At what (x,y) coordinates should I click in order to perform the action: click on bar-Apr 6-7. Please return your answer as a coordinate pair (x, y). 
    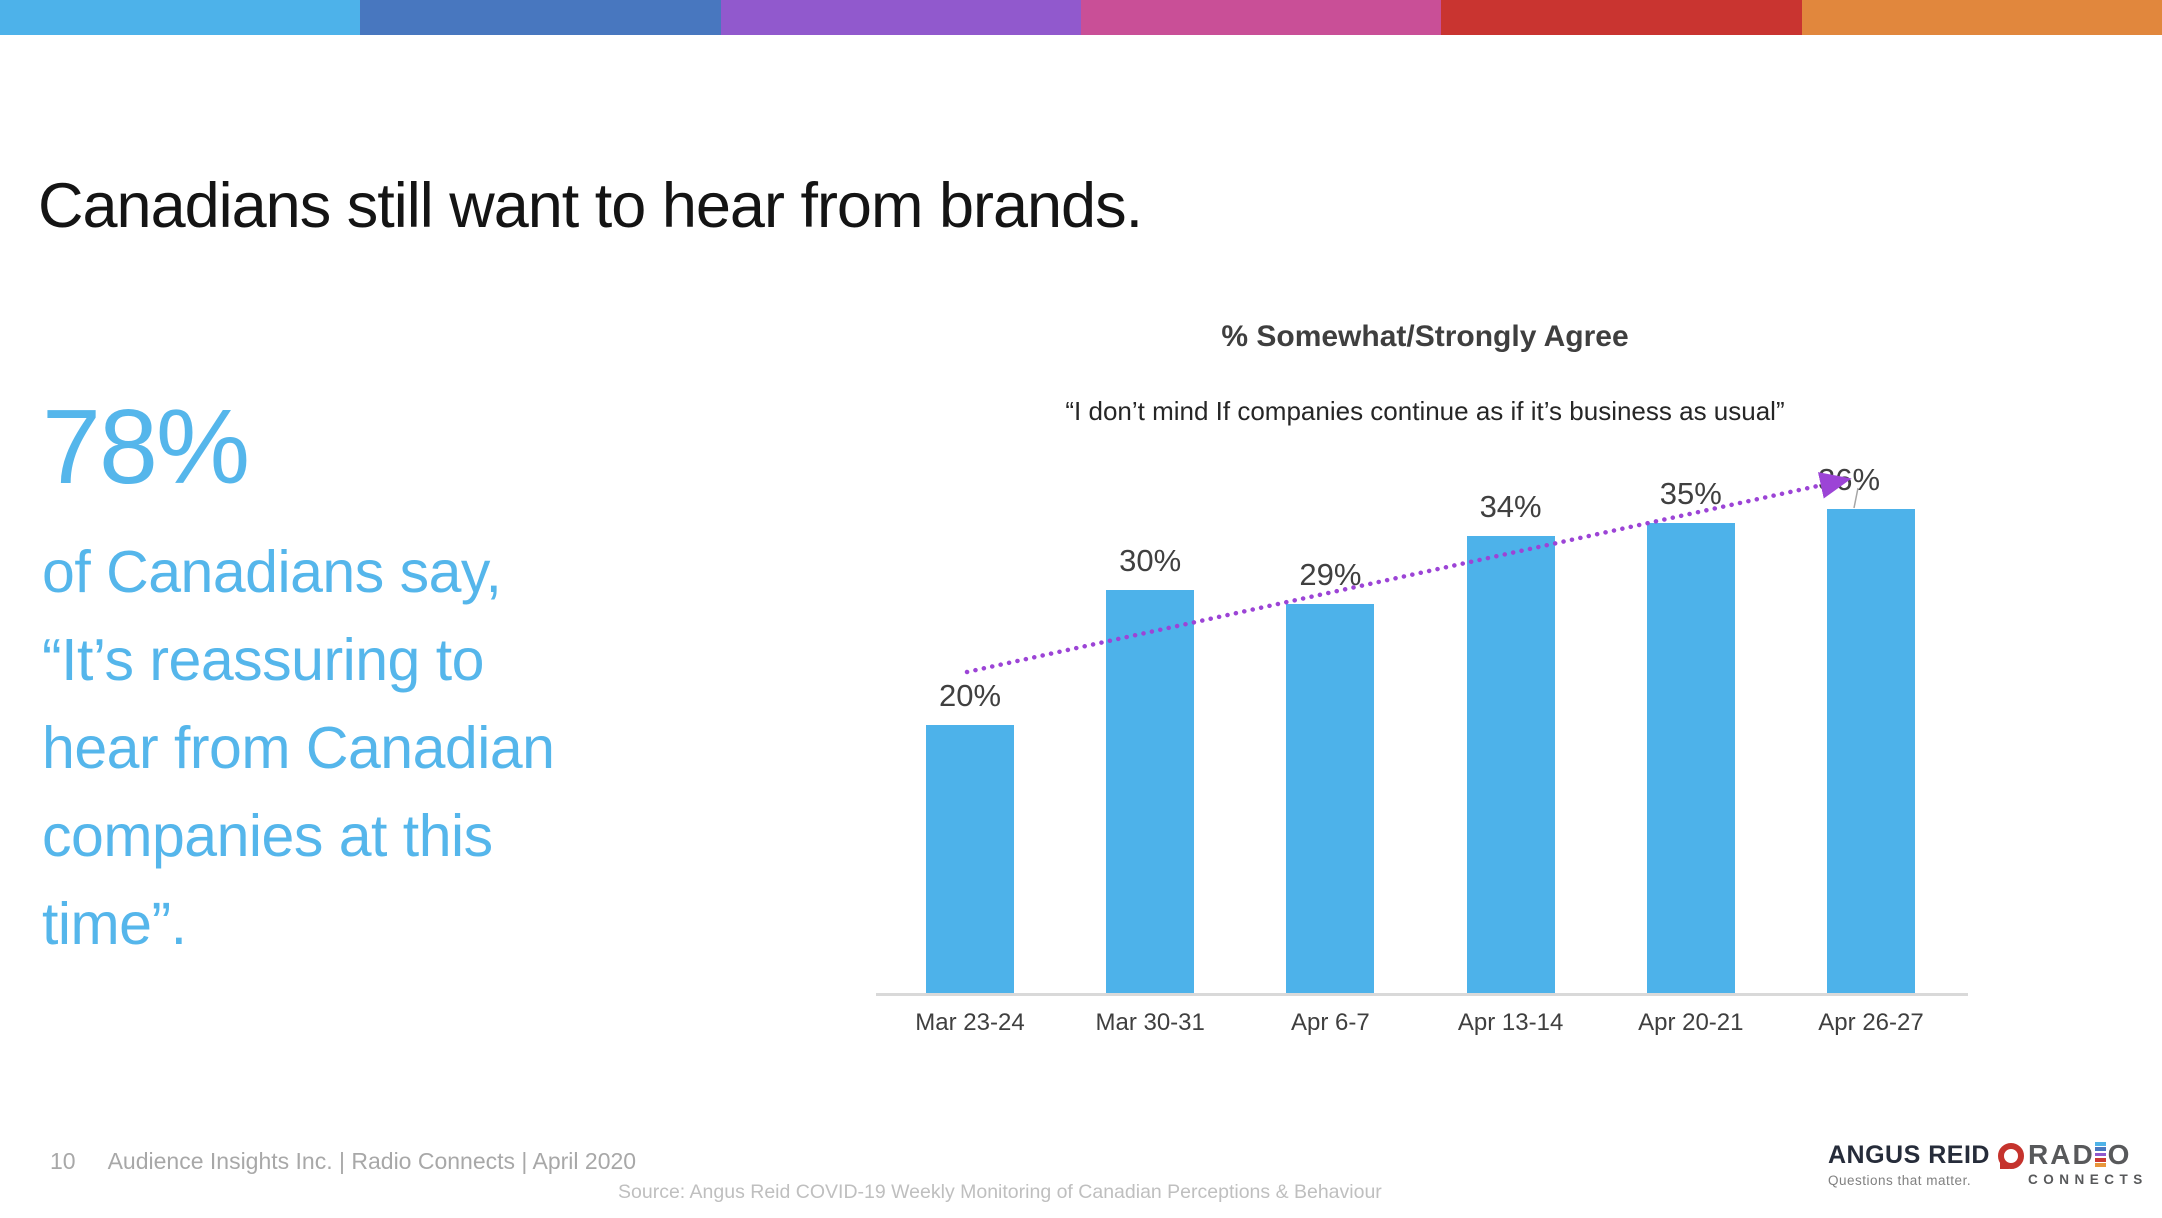
    Looking at the image, I should click on (1330, 799).